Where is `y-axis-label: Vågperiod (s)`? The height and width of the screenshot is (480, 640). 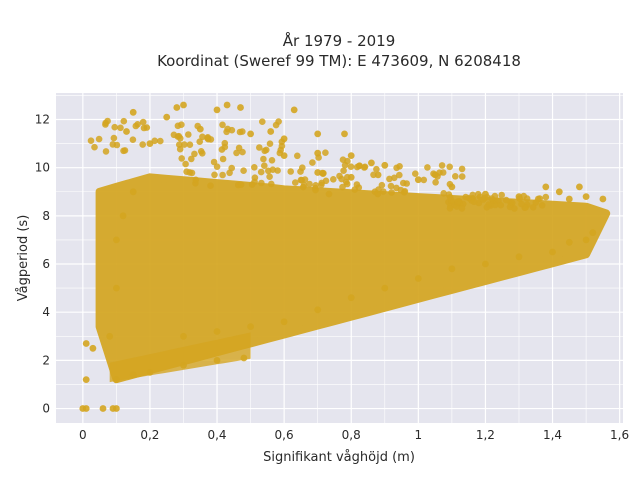
y-axis-label: Vågperiod (s) is located at coordinates (23, 258).